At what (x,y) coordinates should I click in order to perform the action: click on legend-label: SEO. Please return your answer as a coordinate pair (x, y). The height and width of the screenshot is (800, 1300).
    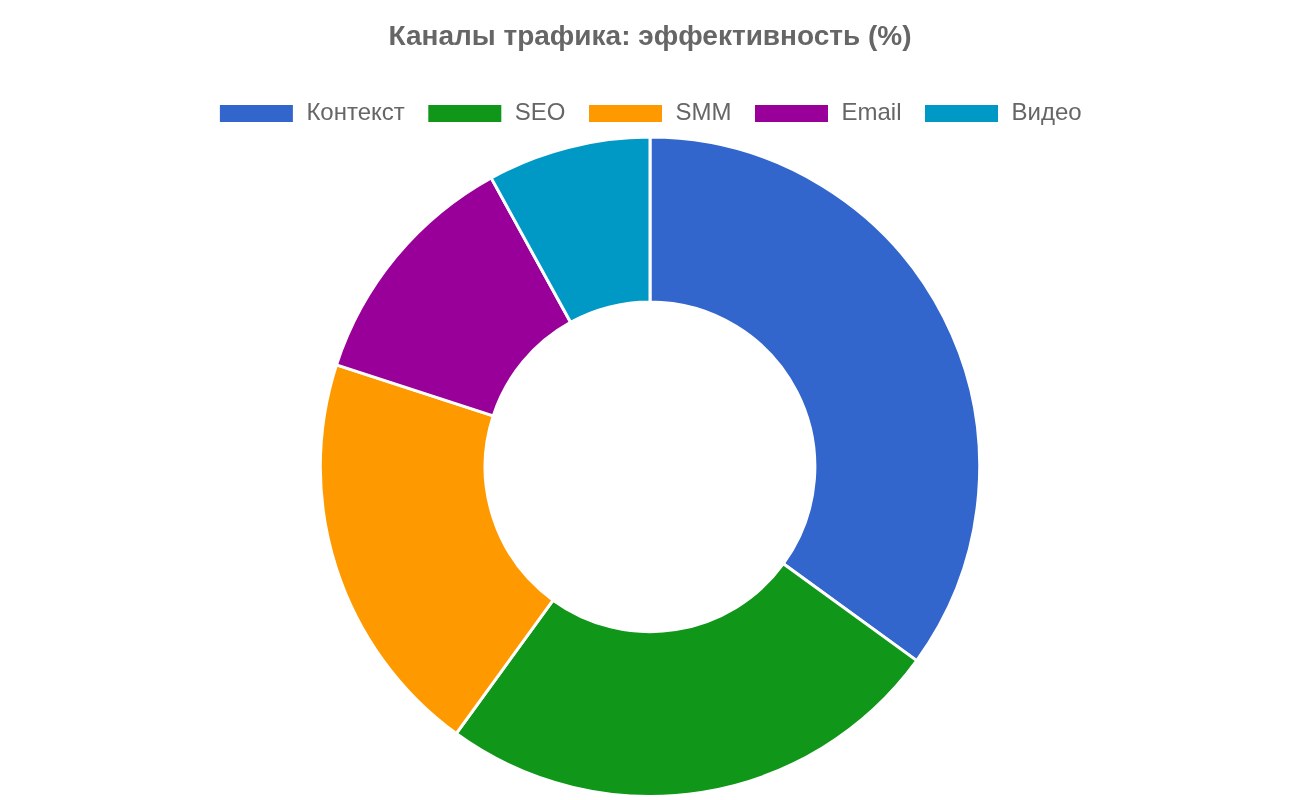
    Looking at the image, I should click on (540, 112).